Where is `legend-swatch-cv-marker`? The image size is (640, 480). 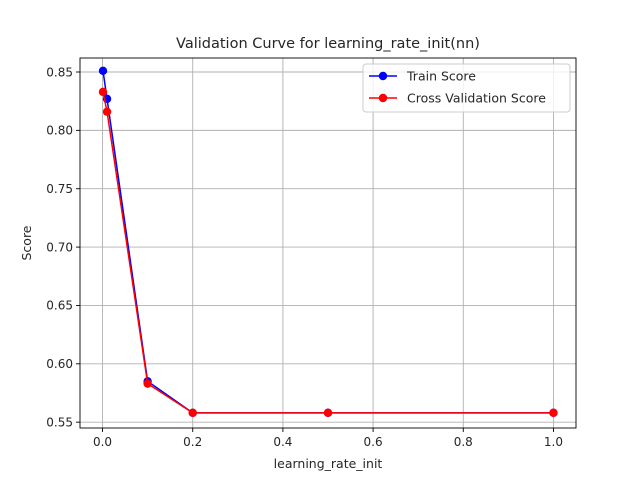 legend-swatch-cv-marker is located at coordinates (383, 98).